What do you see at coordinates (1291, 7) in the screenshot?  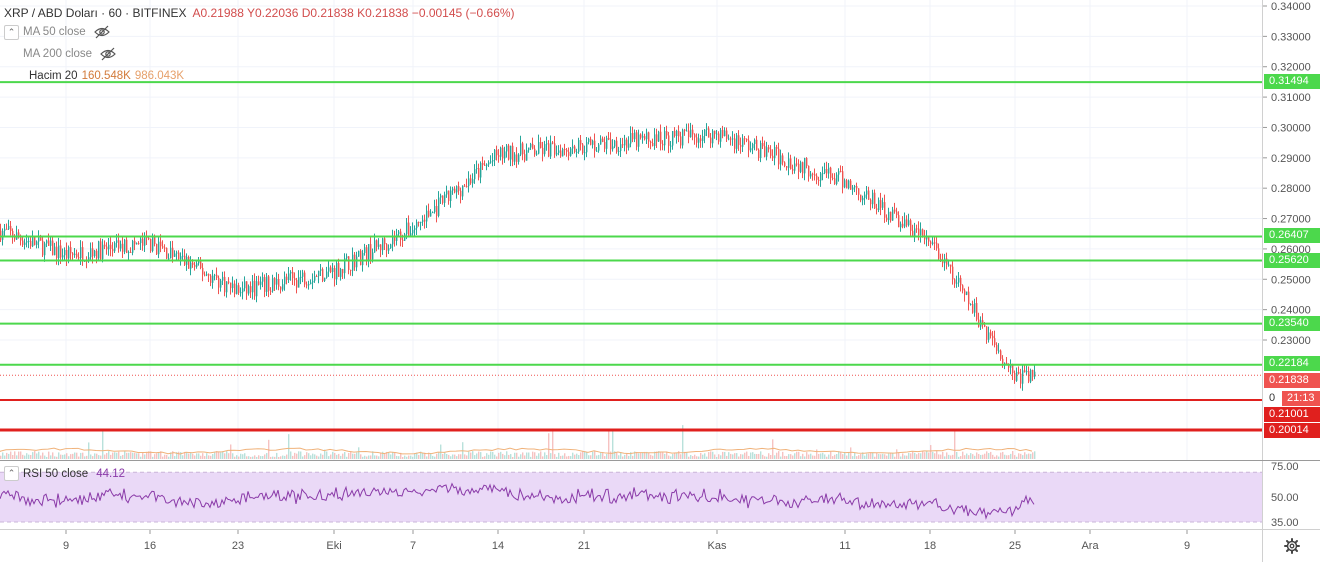 I see `price-tick-label: 0.34000` at bounding box center [1291, 7].